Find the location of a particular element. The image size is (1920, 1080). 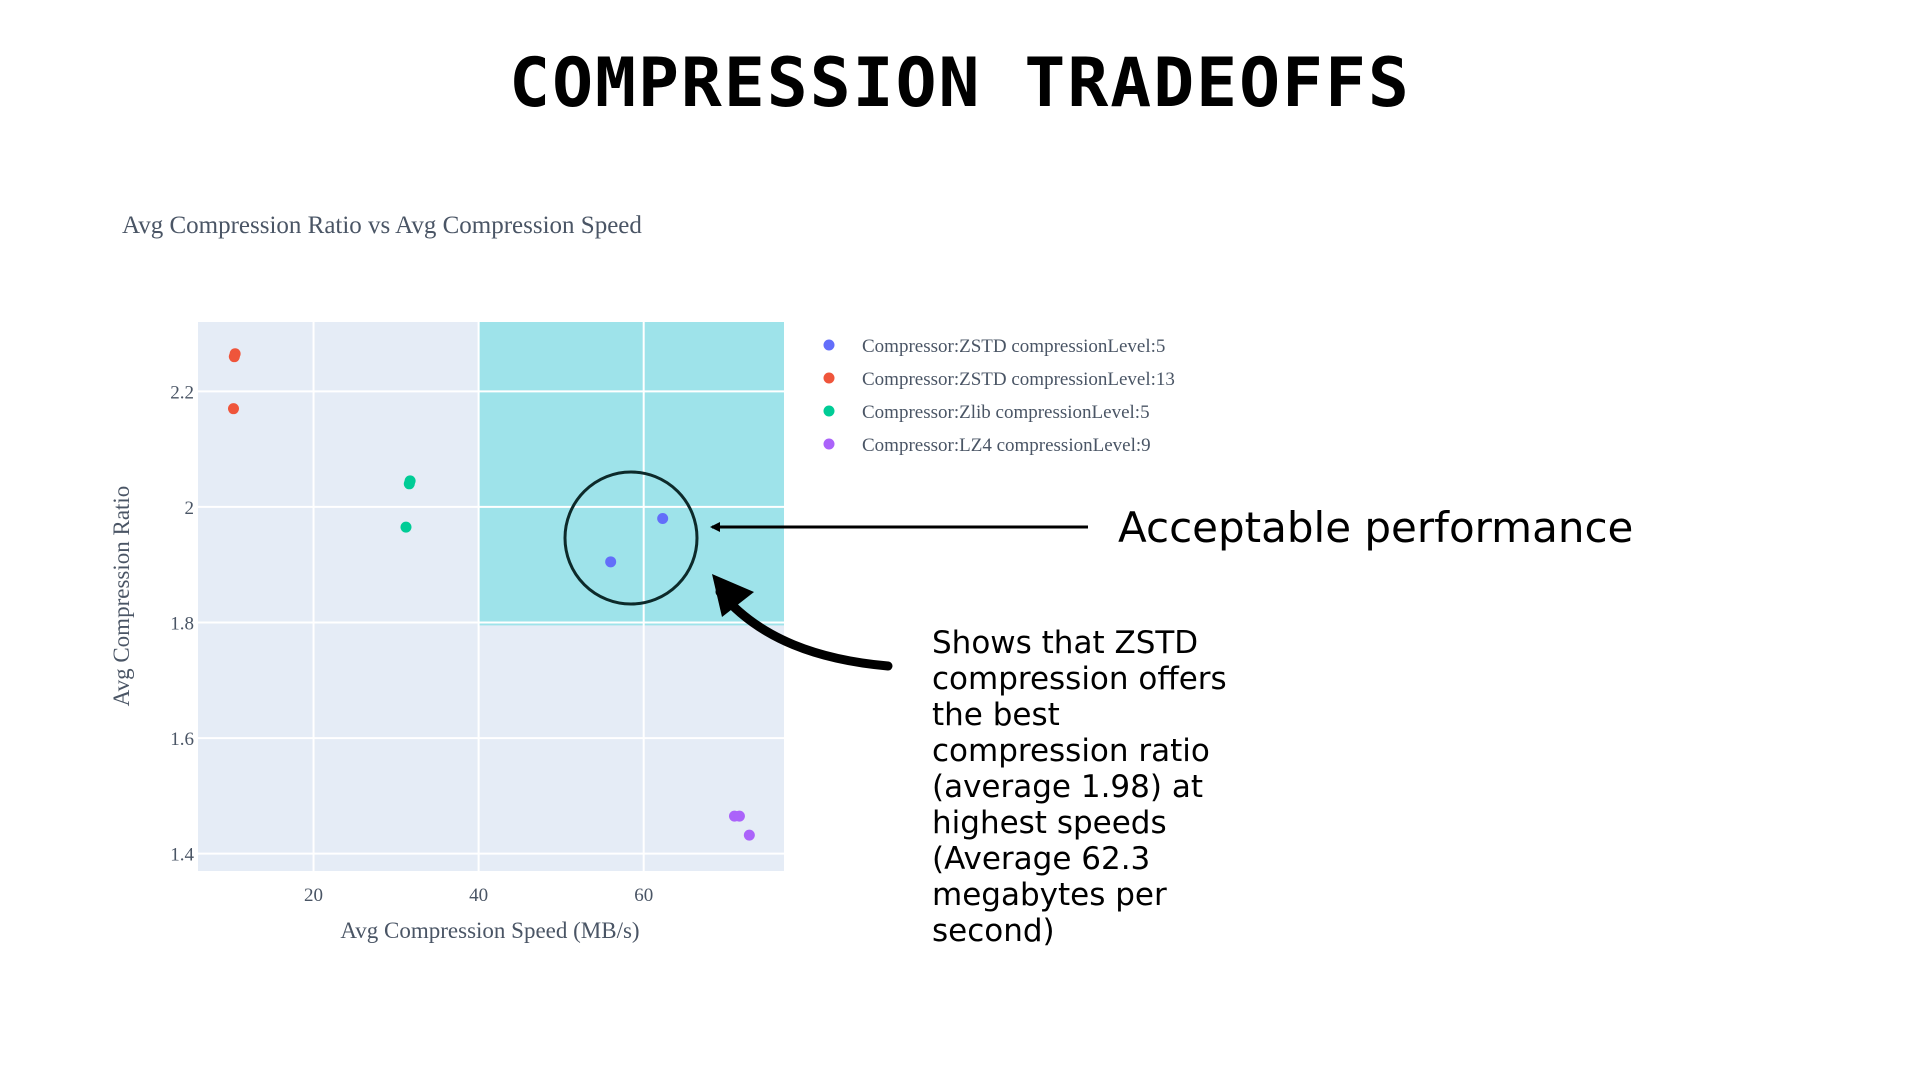

acceptable-performance-label: Acceptable performance is located at coordinates (1376, 527).